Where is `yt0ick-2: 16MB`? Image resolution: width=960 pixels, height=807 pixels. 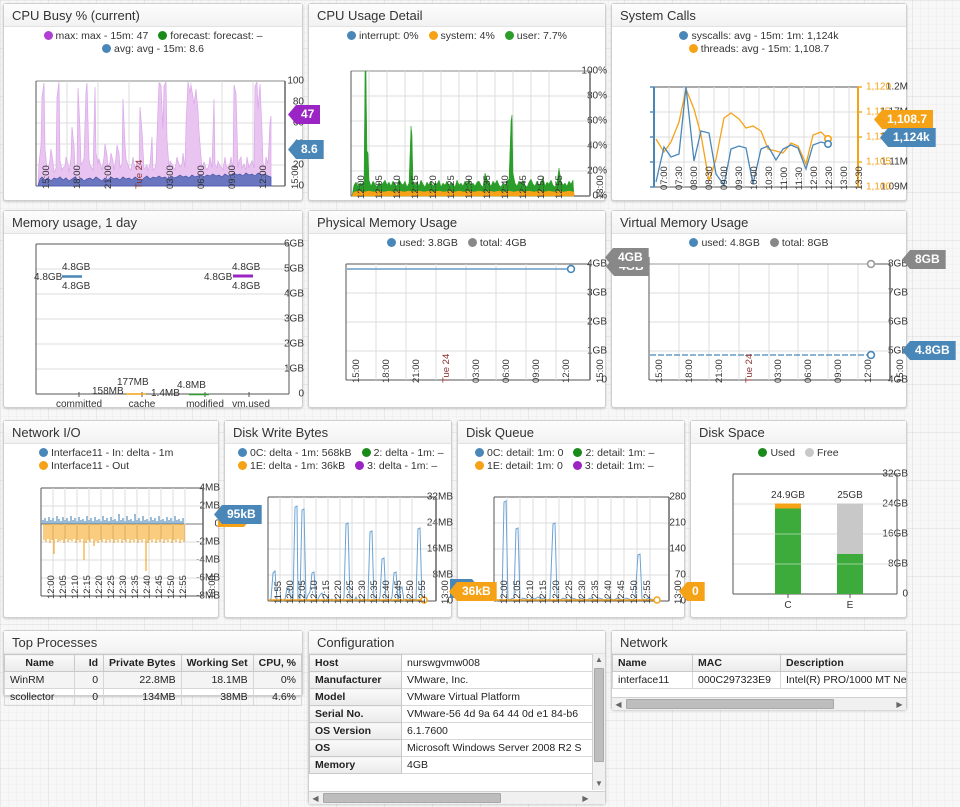 yt0ick-2: 16MB is located at coordinates (439, 549).